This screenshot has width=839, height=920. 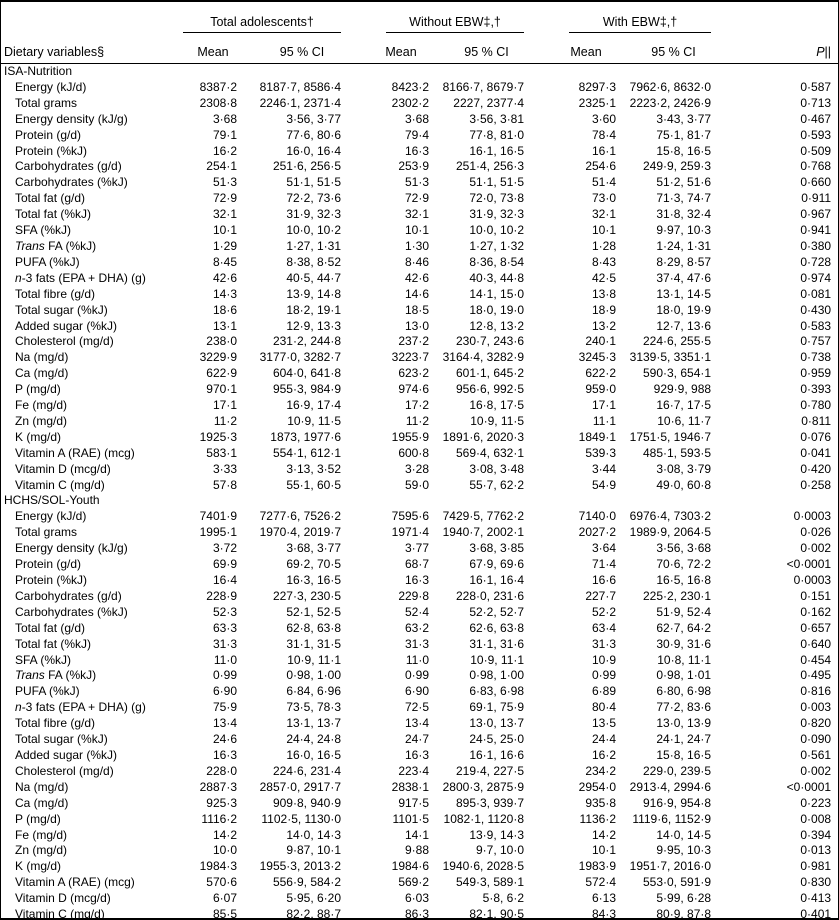 What do you see at coordinates (88, 48) in the screenshot?
I see `dietary-variables-header: Dietary variables§` at bounding box center [88, 48].